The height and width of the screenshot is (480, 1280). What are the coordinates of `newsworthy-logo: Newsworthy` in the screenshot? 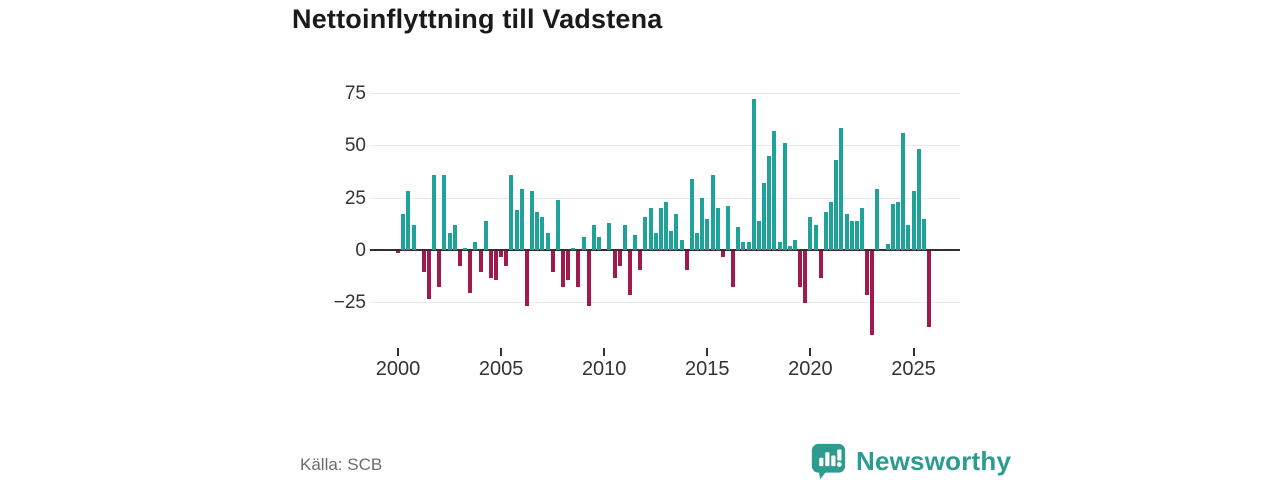 It's located at (910, 461).